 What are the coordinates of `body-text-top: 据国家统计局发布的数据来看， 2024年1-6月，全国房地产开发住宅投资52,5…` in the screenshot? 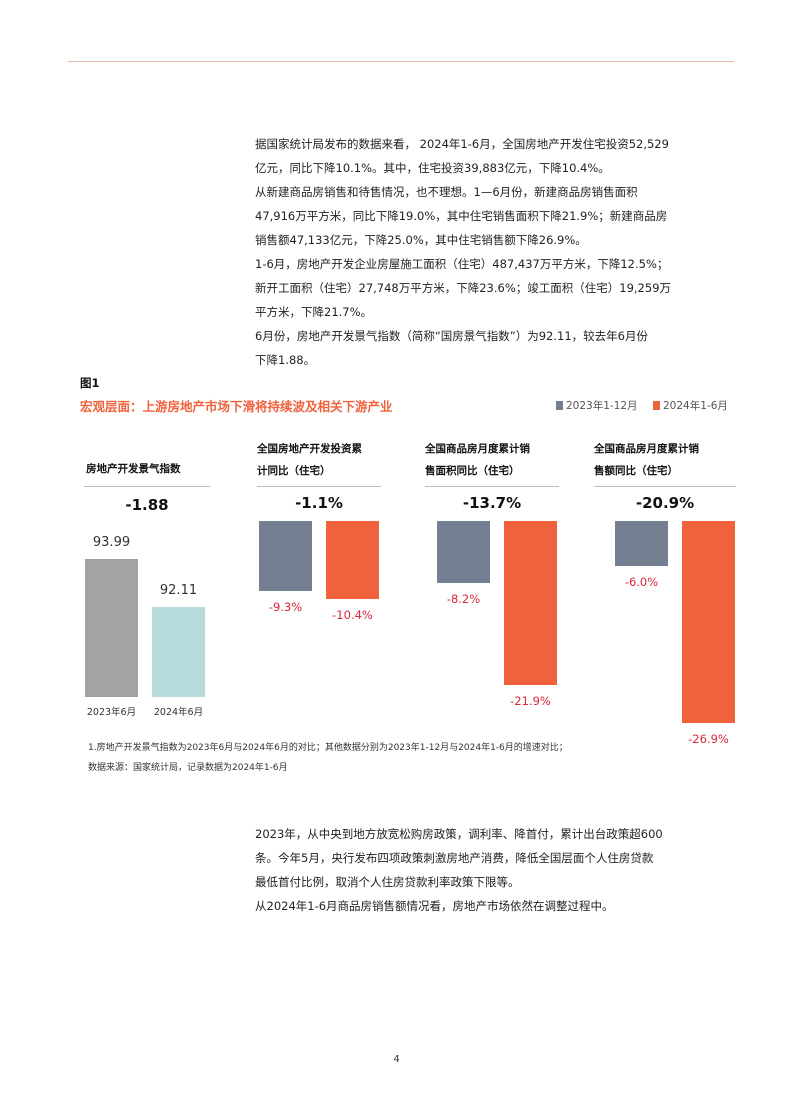 It's located at (490, 252).